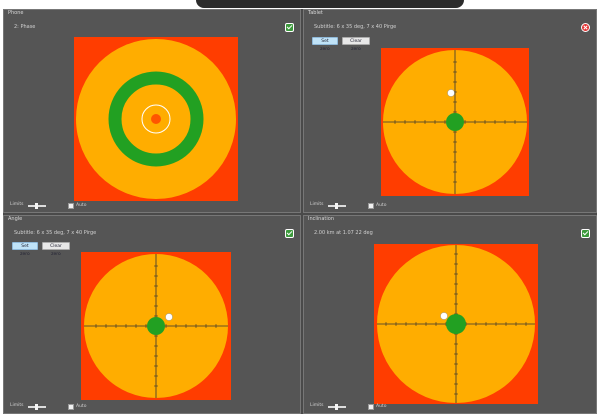 The image size is (597, 414). What do you see at coordinates (585, 27) in the screenshot?
I see `error-icon` at bounding box center [585, 27].